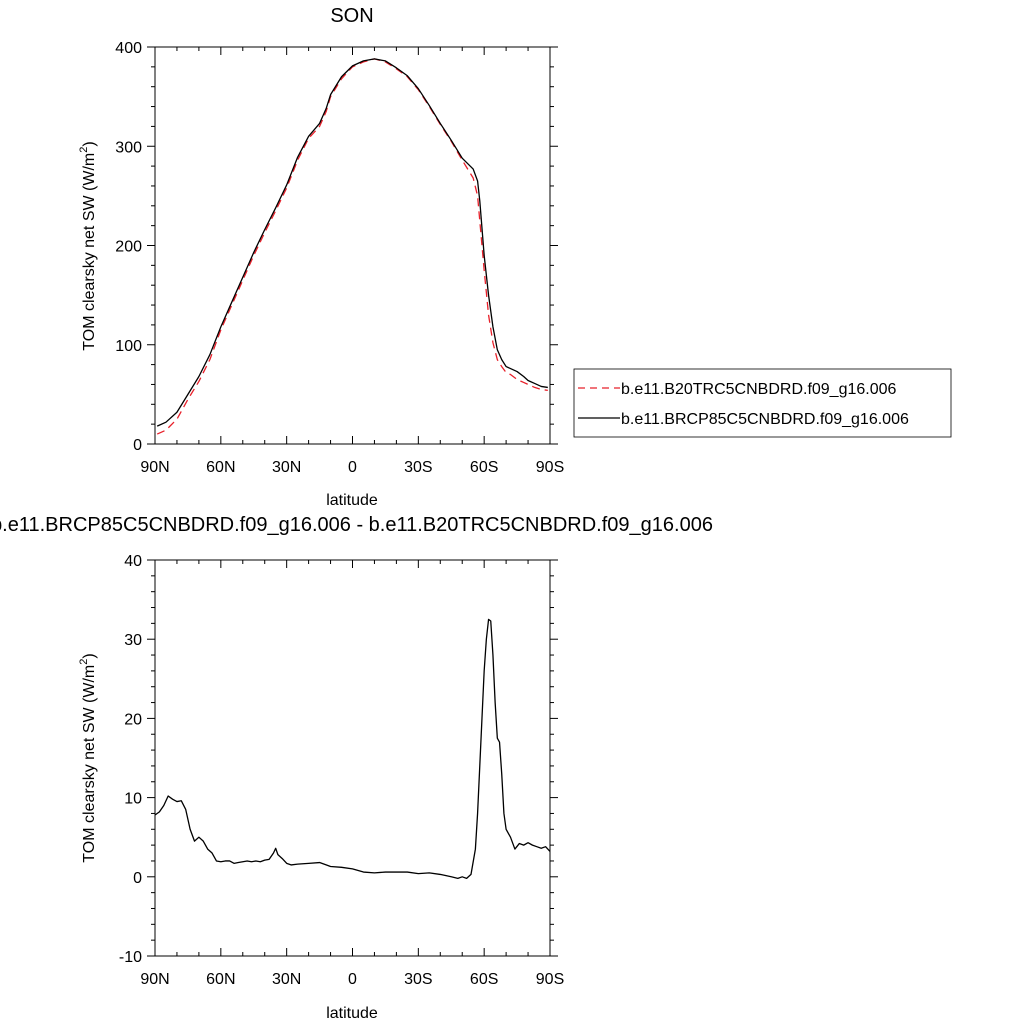 This screenshot has height=1024, width=1024. What do you see at coordinates (286, 467) in the screenshot?
I see `top-x-tick-label: 30N` at bounding box center [286, 467].